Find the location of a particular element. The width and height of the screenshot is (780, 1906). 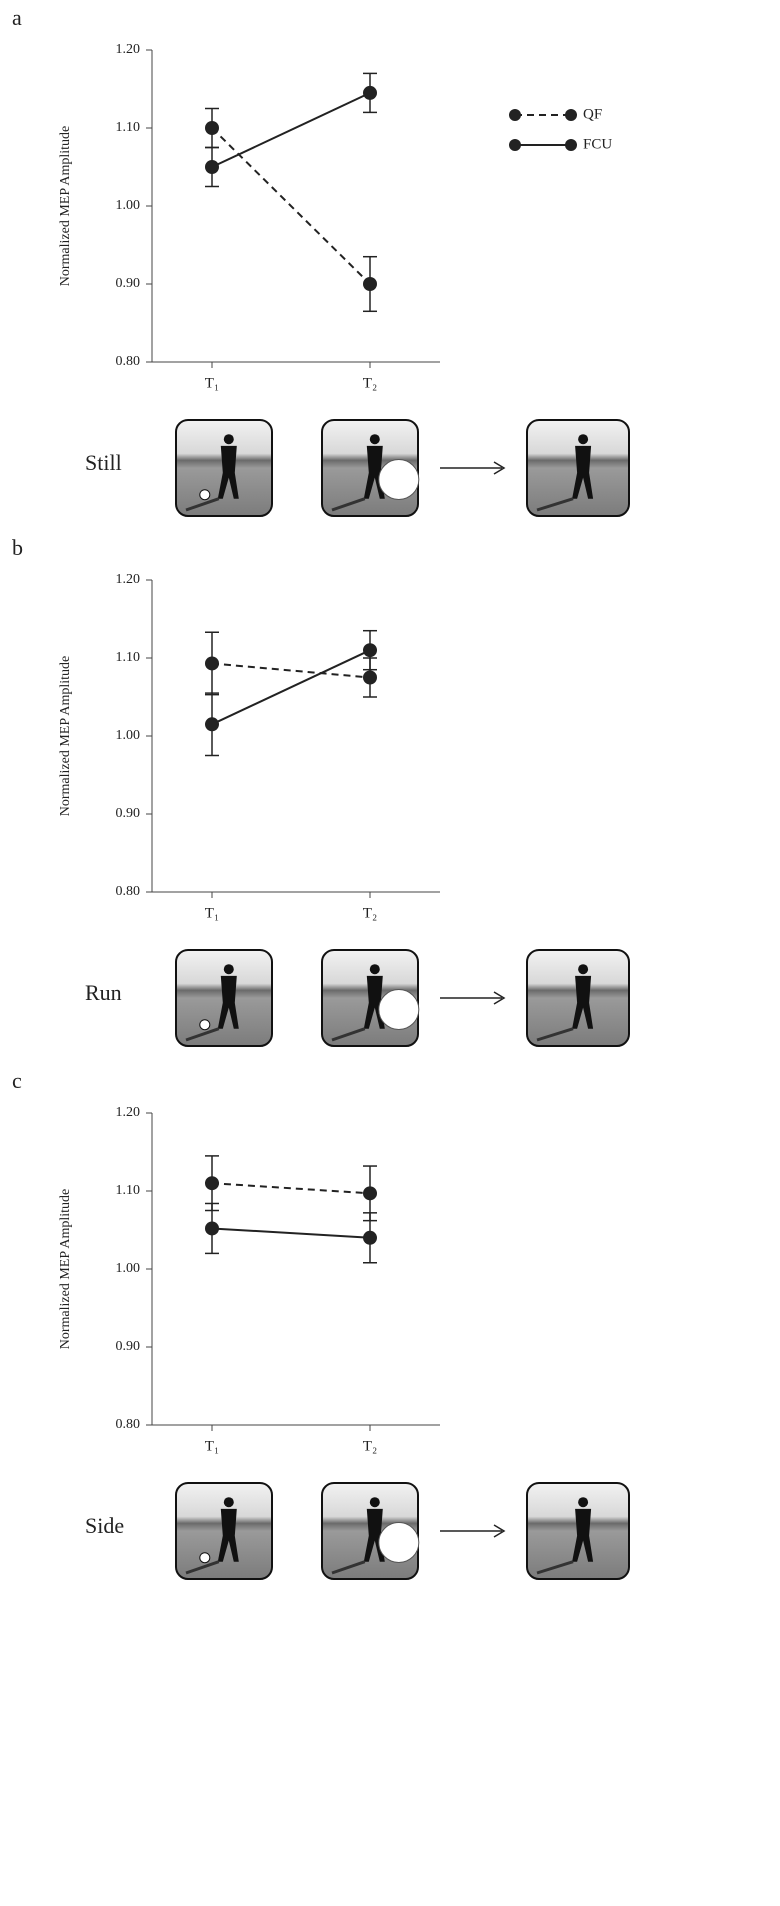

panel-label: c is located at coordinates (17, 1080).